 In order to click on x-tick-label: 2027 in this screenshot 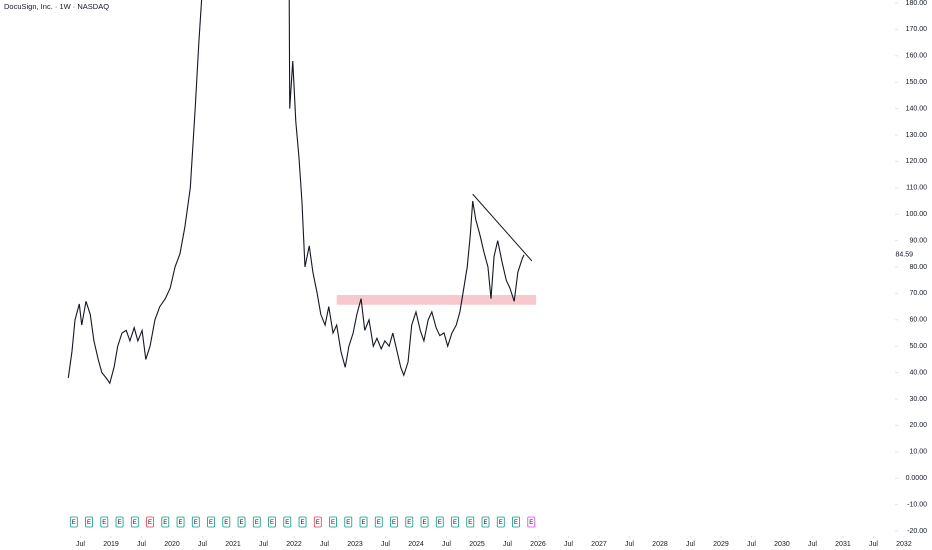, I will do `click(599, 544)`.